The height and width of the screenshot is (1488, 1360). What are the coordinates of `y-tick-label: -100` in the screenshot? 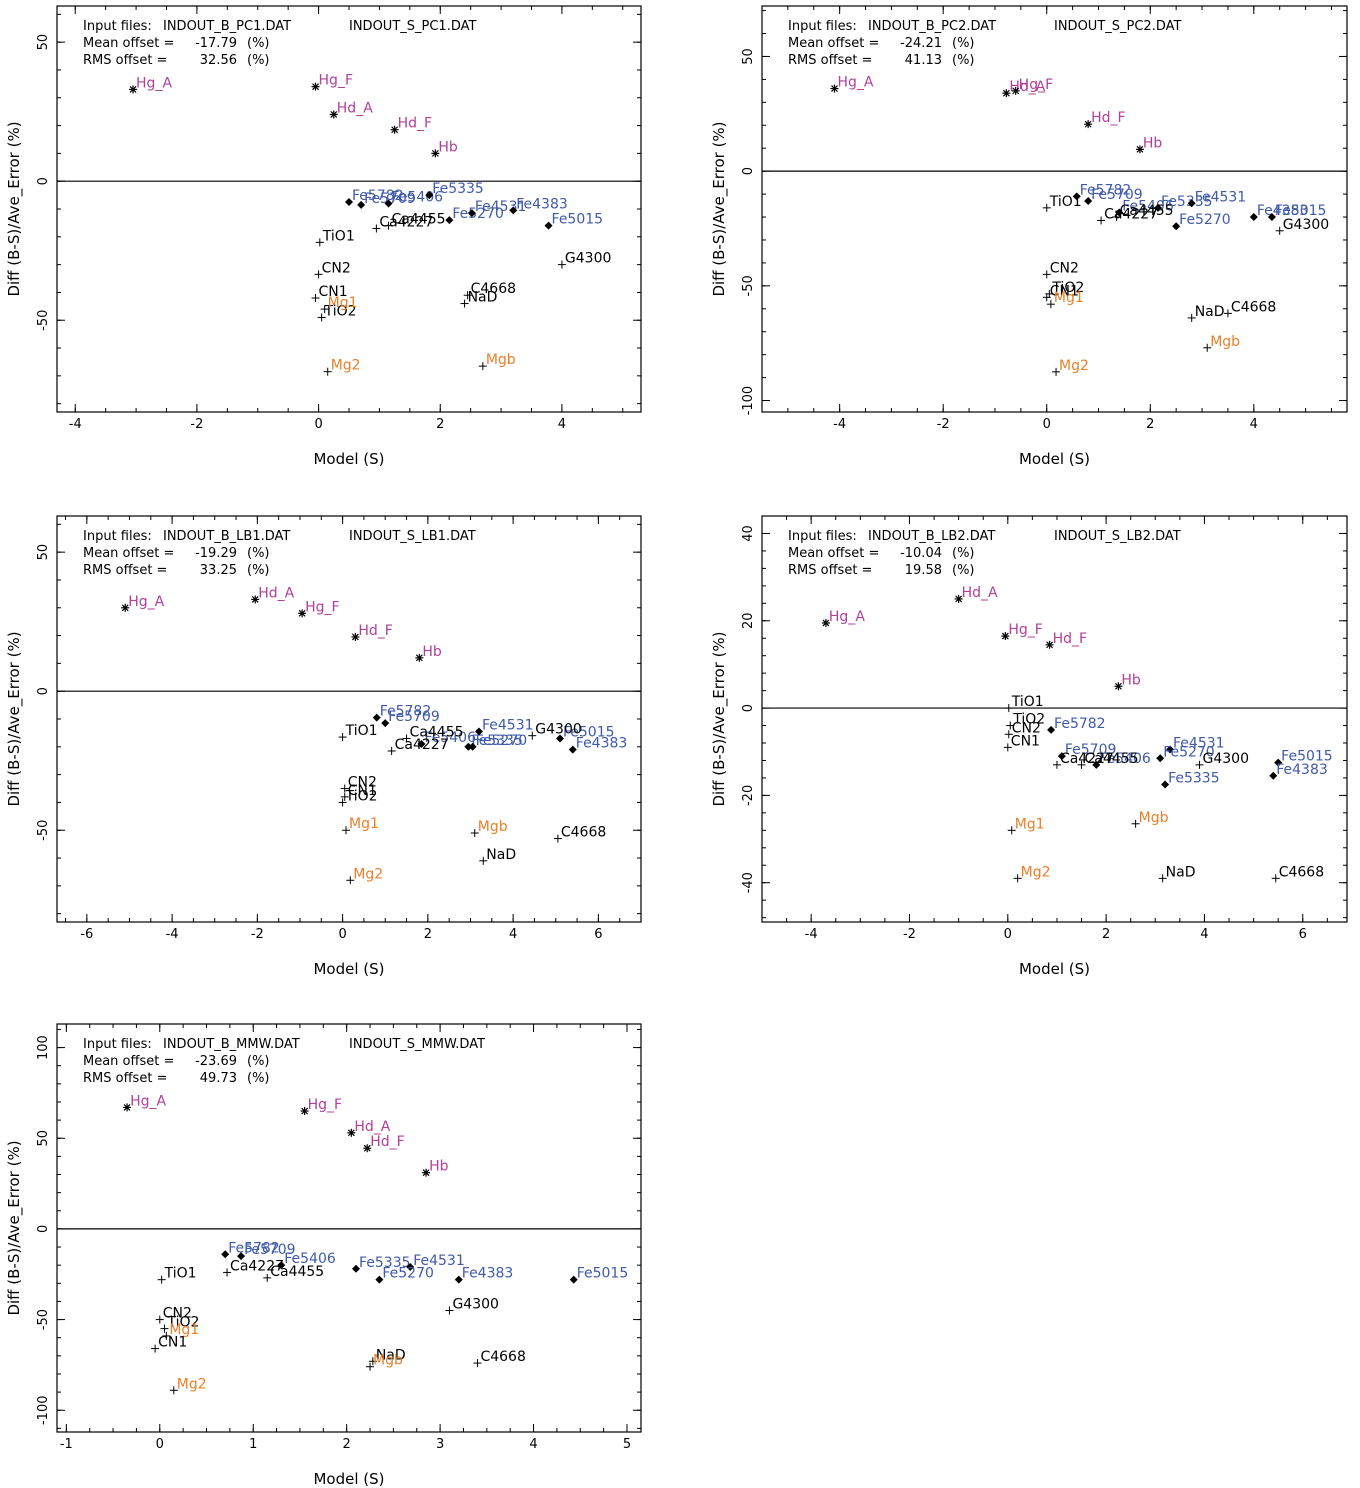 It's located at (43, 1410).